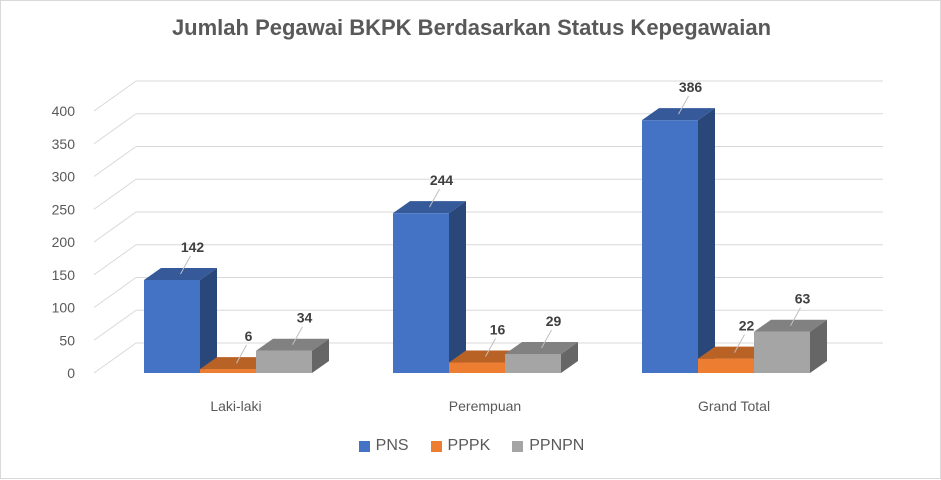  Describe the element at coordinates (392, 445) in the screenshot. I see `legend-label: PNS` at that location.